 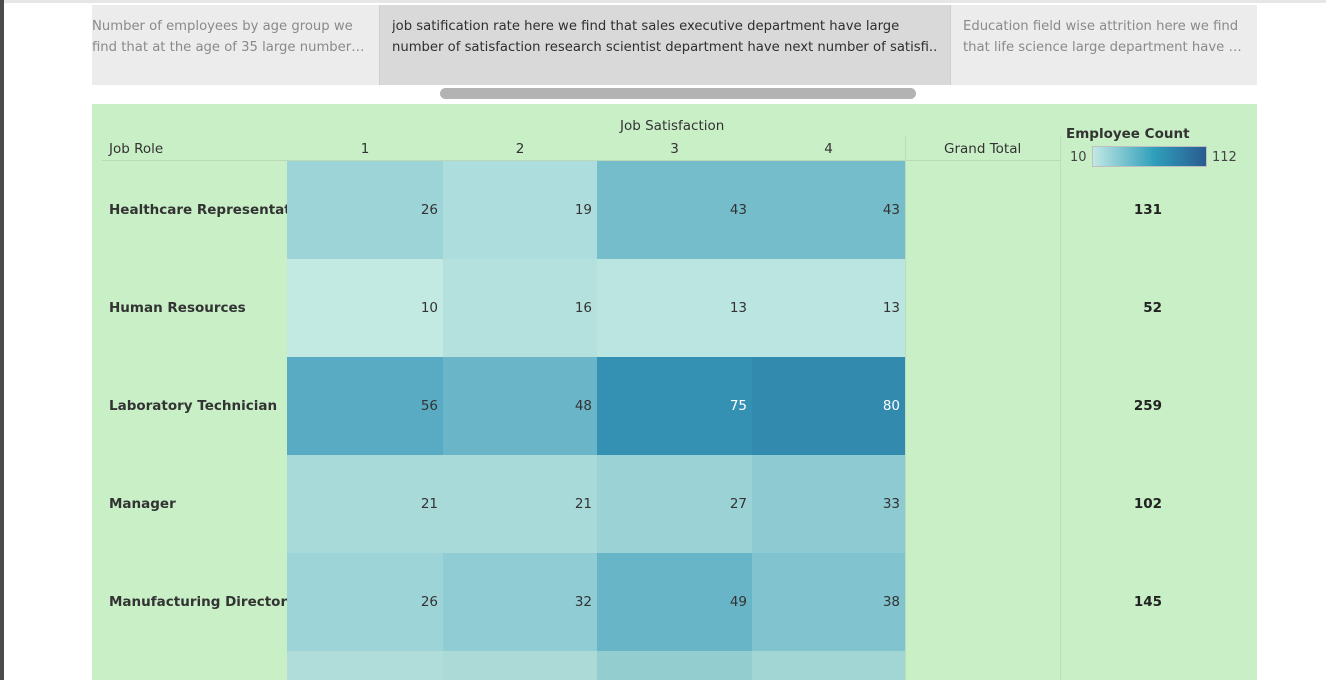 What do you see at coordinates (2, 340) in the screenshot?
I see `window-left-border` at bounding box center [2, 340].